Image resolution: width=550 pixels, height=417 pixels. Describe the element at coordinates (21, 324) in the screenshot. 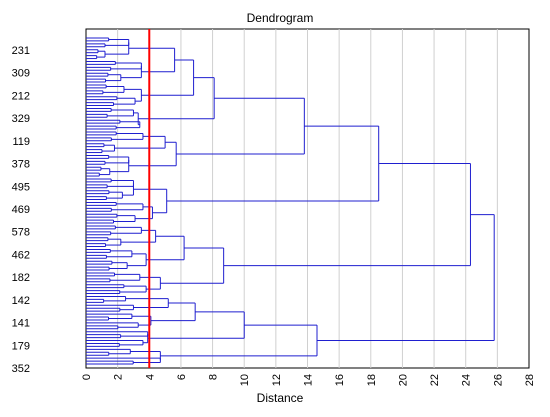

I see `leaf-label: 141` at that location.